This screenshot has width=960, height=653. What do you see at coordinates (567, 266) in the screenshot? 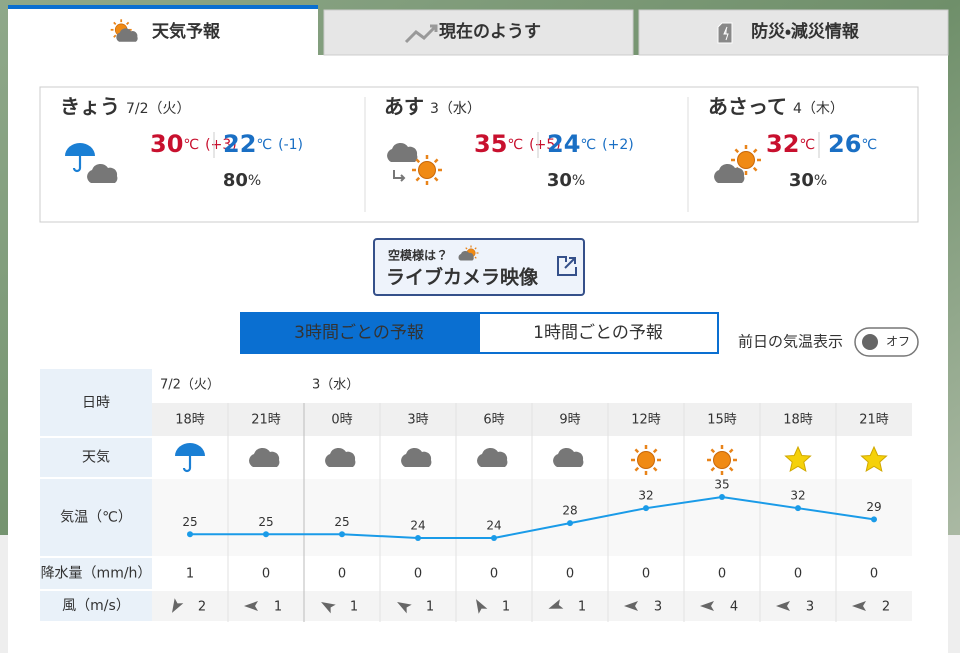
I see `external-link-icon` at bounding box center [567, 266].